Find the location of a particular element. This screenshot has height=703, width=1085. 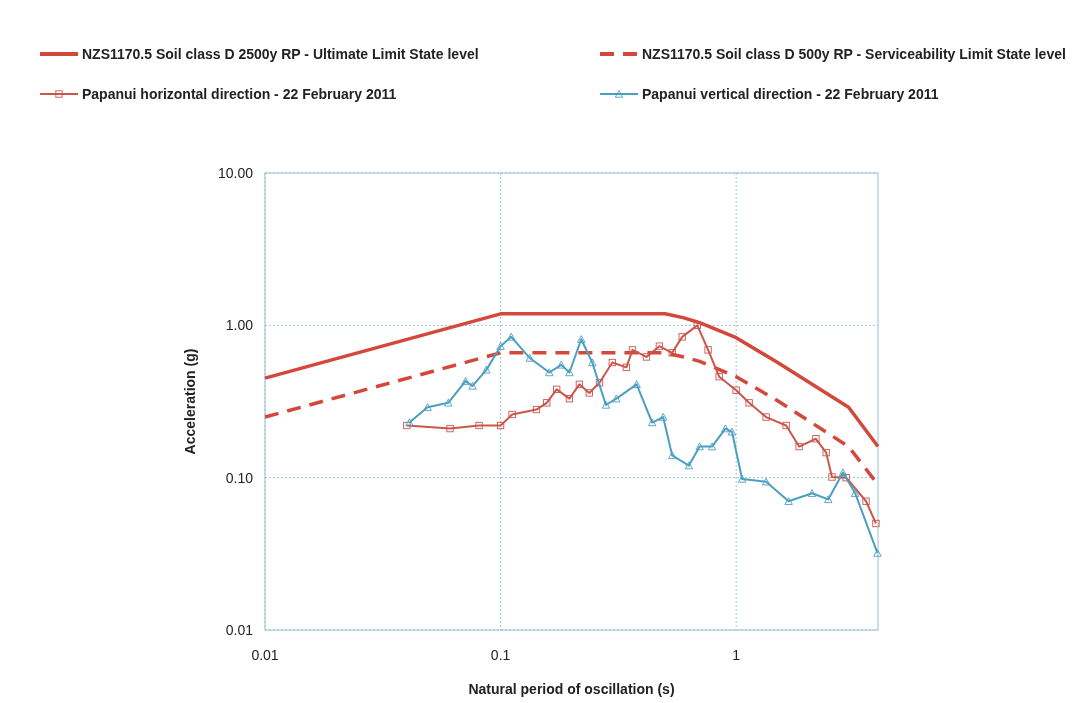

legend-label: NZS1170.5 Soil class D 500y RP - Serviceability Limit State level is located at coordinates (854, 53).